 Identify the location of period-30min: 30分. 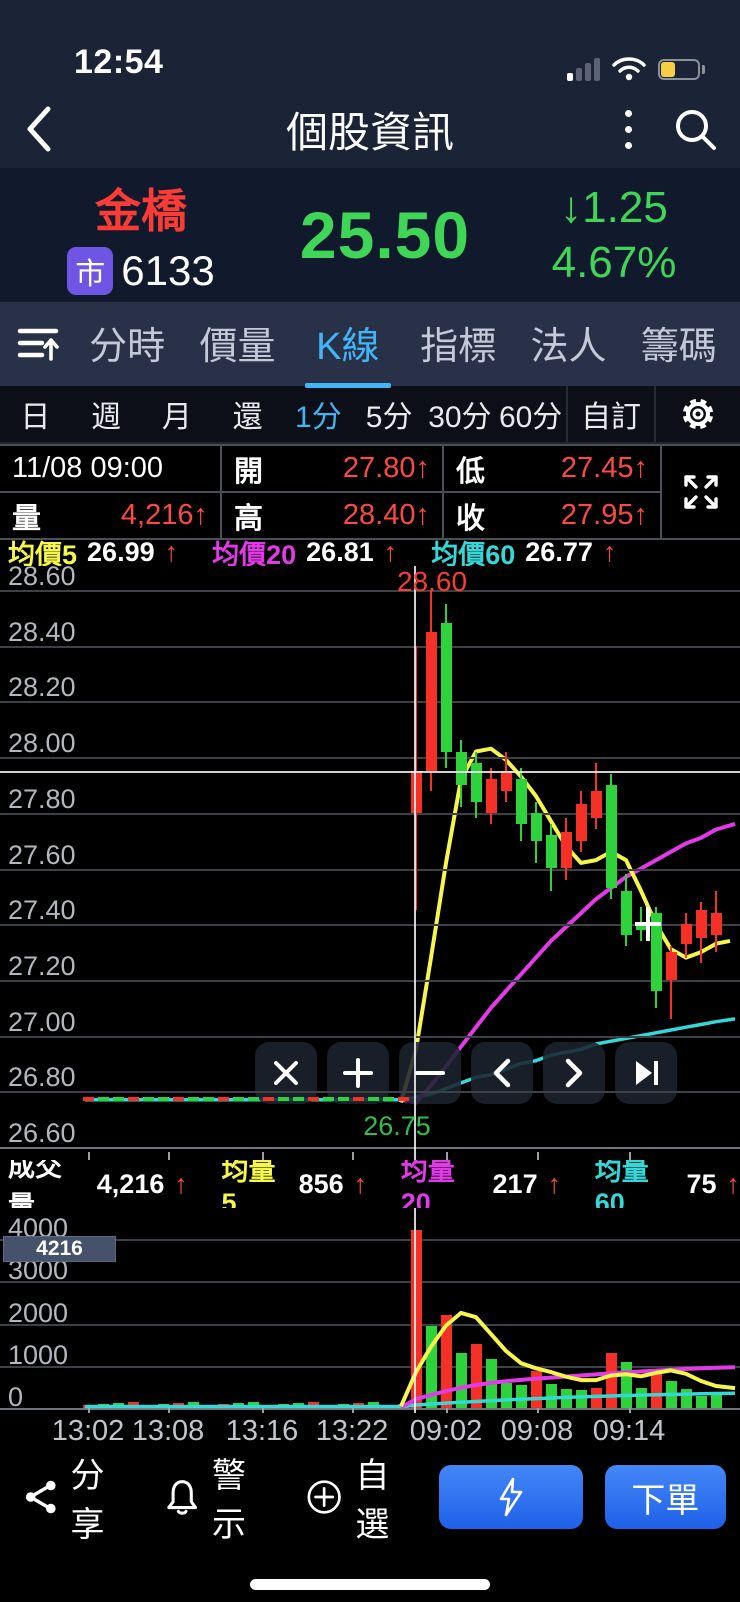
(460, 417).